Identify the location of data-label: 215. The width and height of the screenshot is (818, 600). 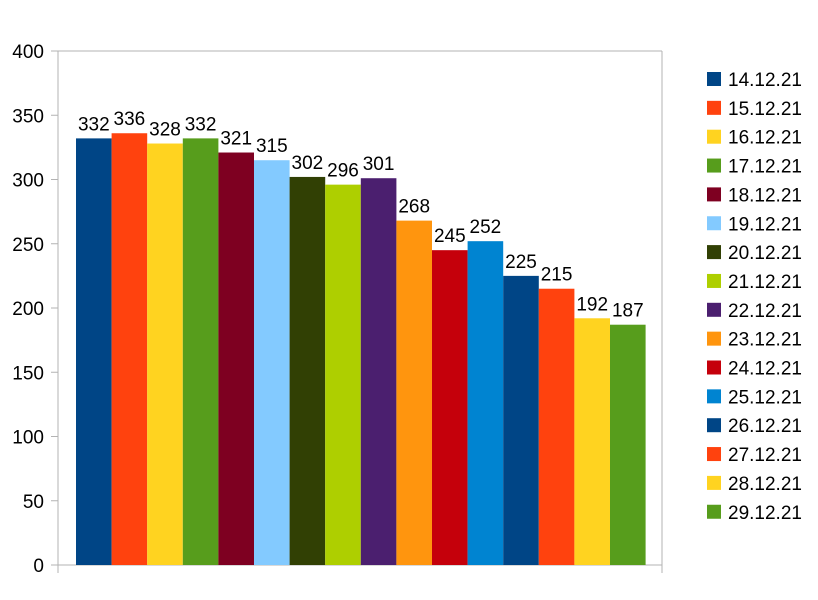
(557, 275).